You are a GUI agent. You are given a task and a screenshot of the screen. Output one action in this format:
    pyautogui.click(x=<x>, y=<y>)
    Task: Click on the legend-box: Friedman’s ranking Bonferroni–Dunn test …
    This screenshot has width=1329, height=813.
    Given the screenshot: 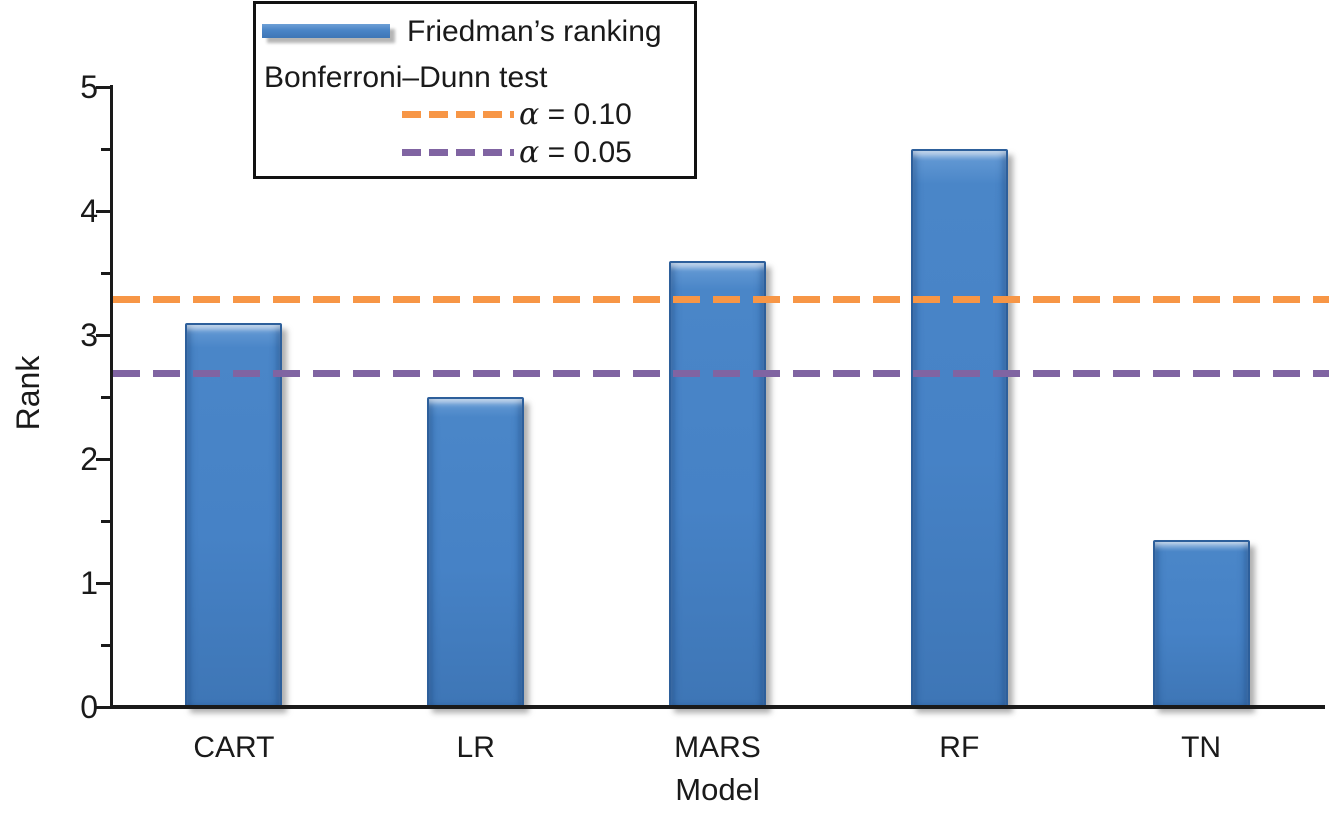 What is the action you would take?
    pyautogui.click(x=475, y=90)
    